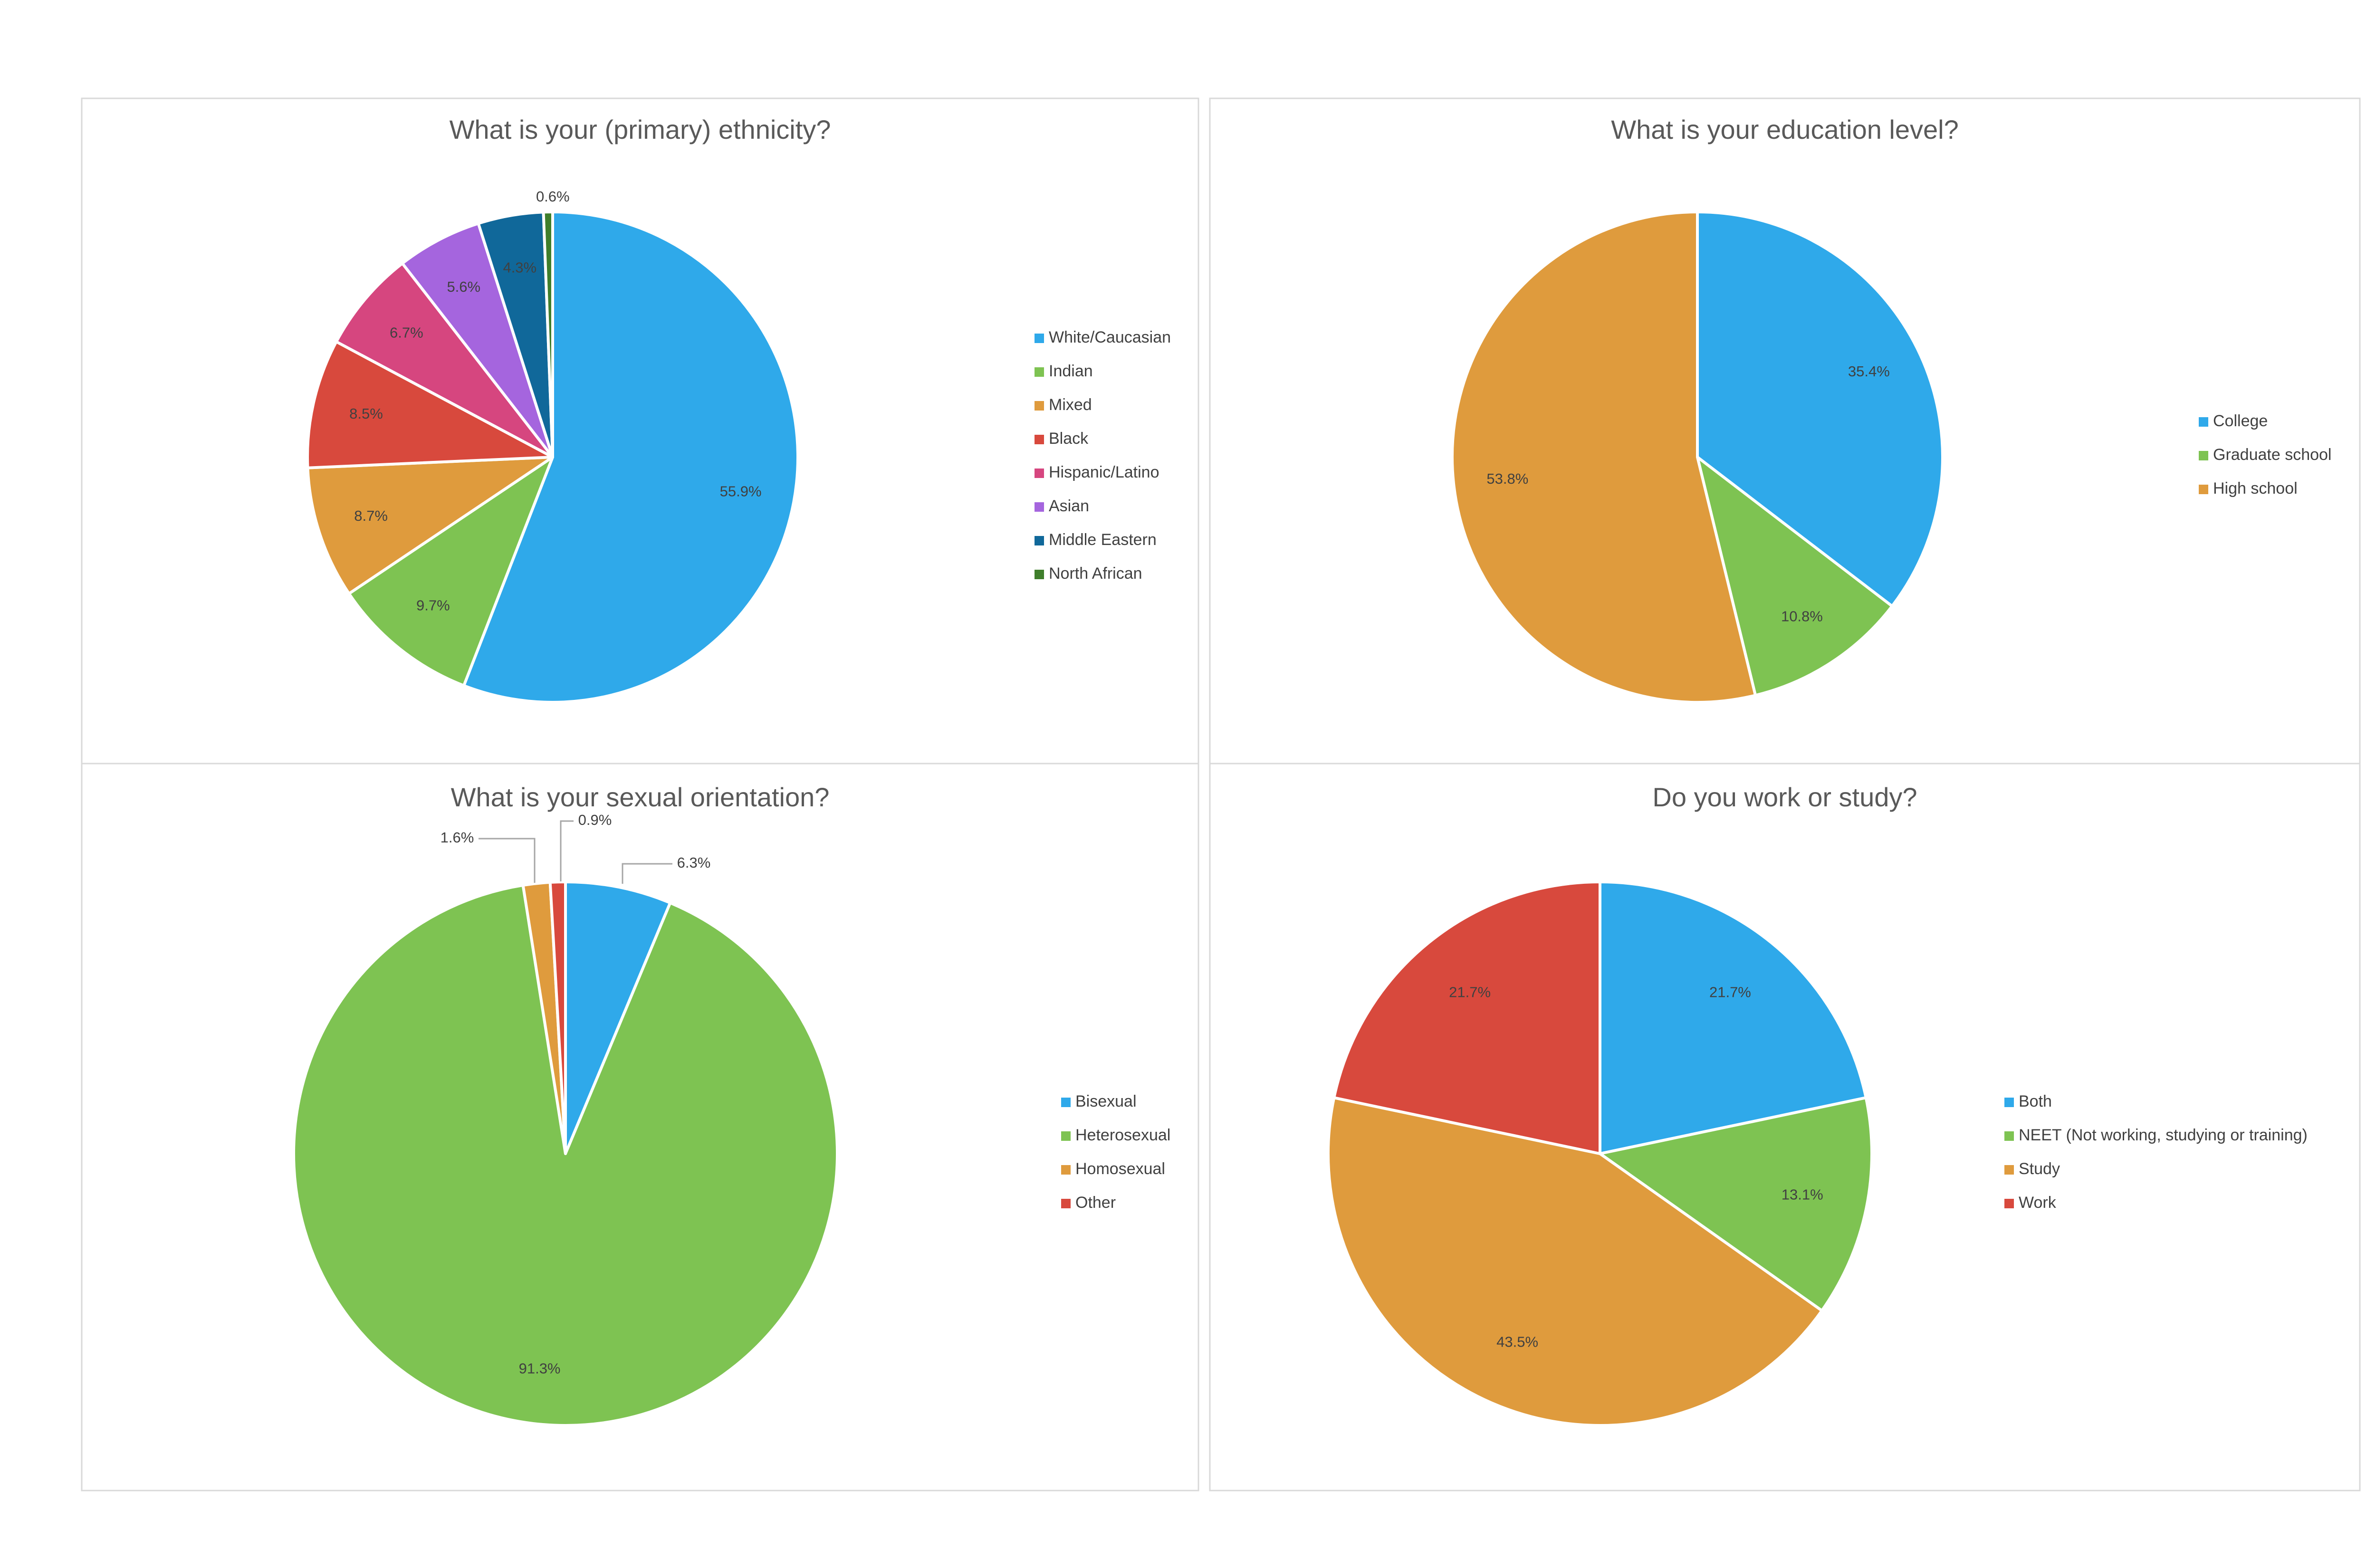  What do you see at coordinates (1106, 1101) in the screenshot?
I see `legend-label-bisexual: Bisexual` at bounding box center [1106, 1101].